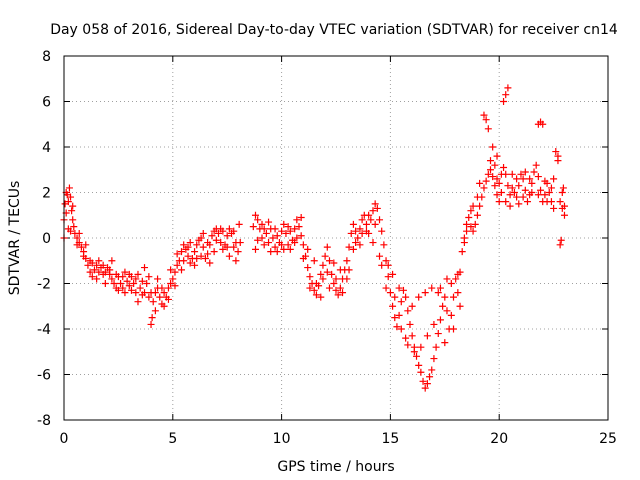 The image size is (640, 480). What do you see at coordinates (44, 330) in the screenshot?
I see `y-tick-label: -4` at bounding box center [44, 330].